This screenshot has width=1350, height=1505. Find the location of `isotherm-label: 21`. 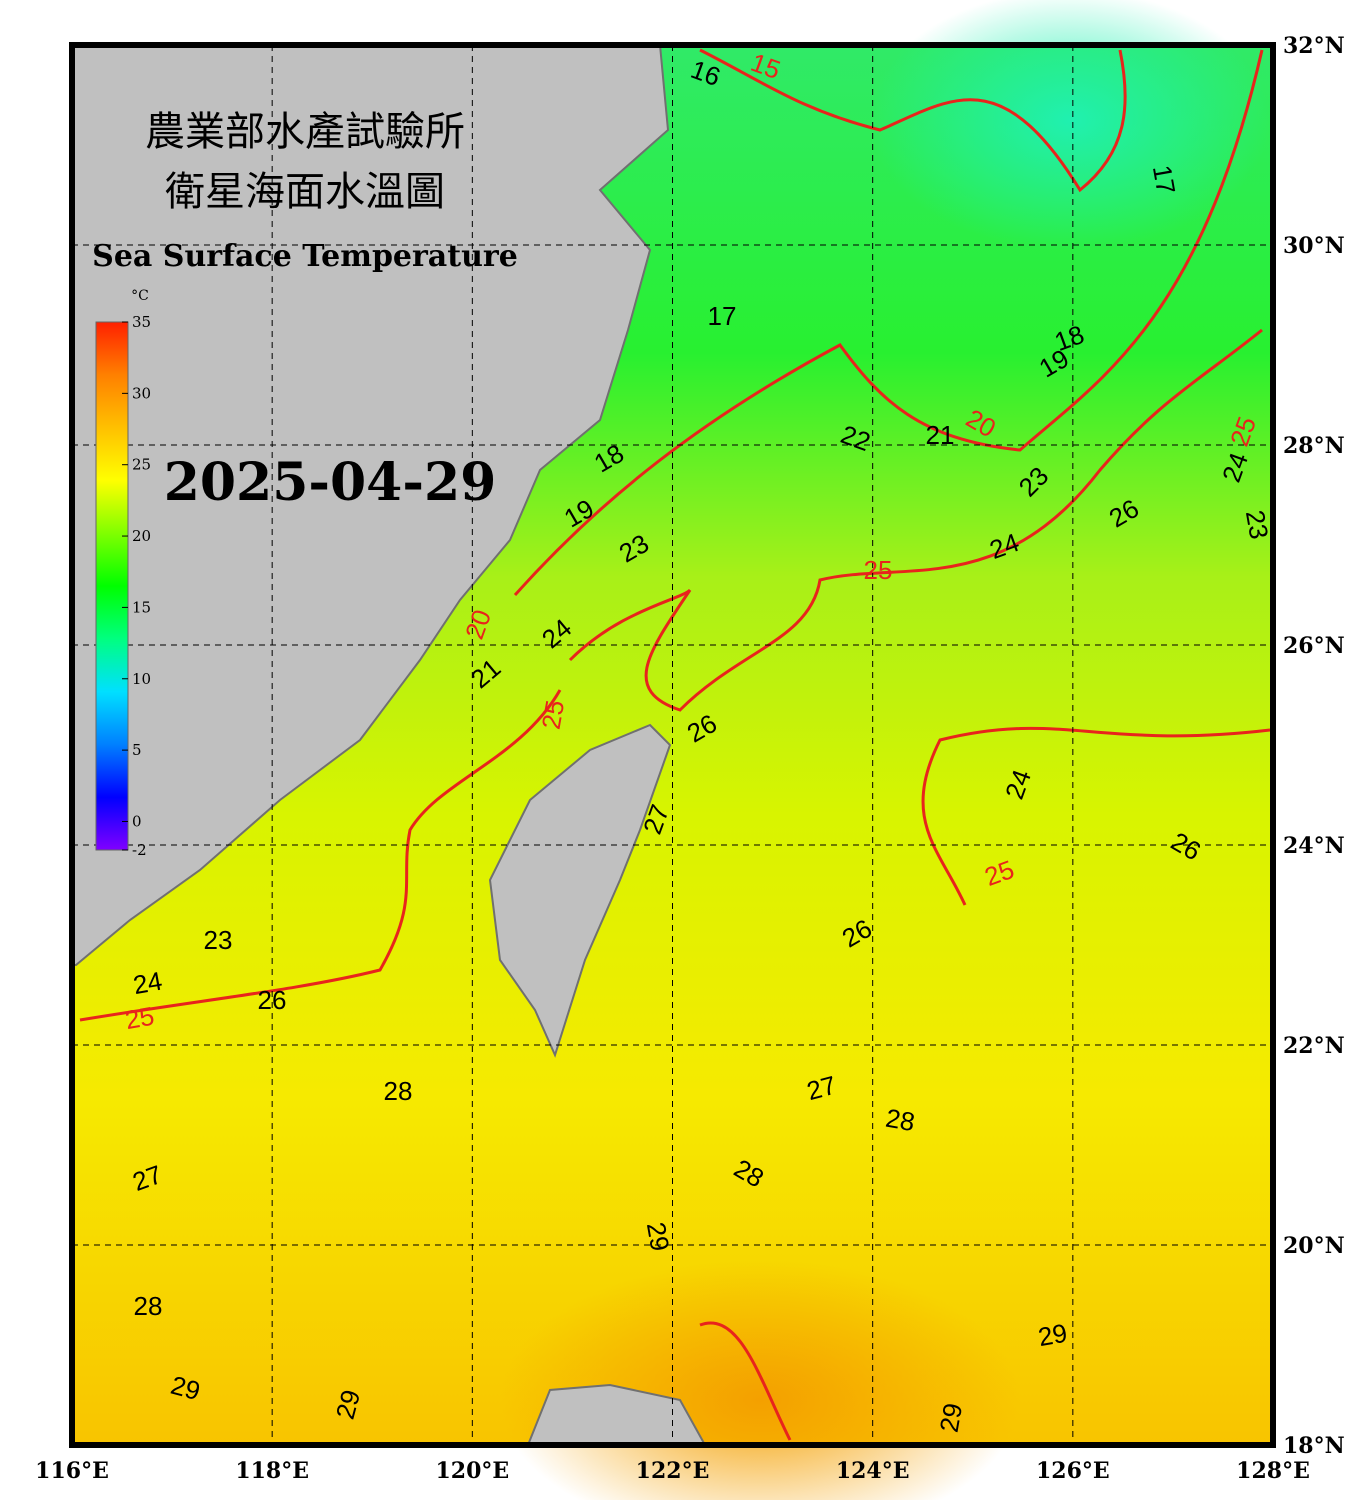

isotherm-label: 21 is located at coordinates (940, 435).